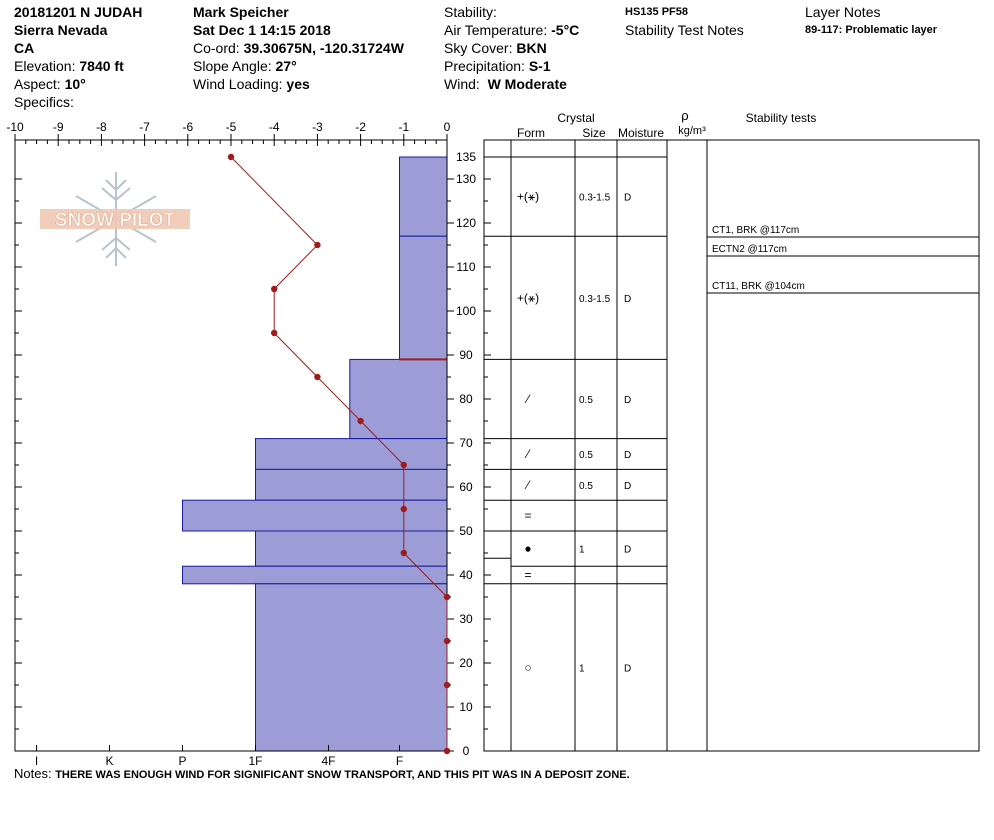 This screenshot has height=840, width=994. Describe the element at coordinates (317, 127) in the screenshot. I see `temp-tick-label: -3` at that location.